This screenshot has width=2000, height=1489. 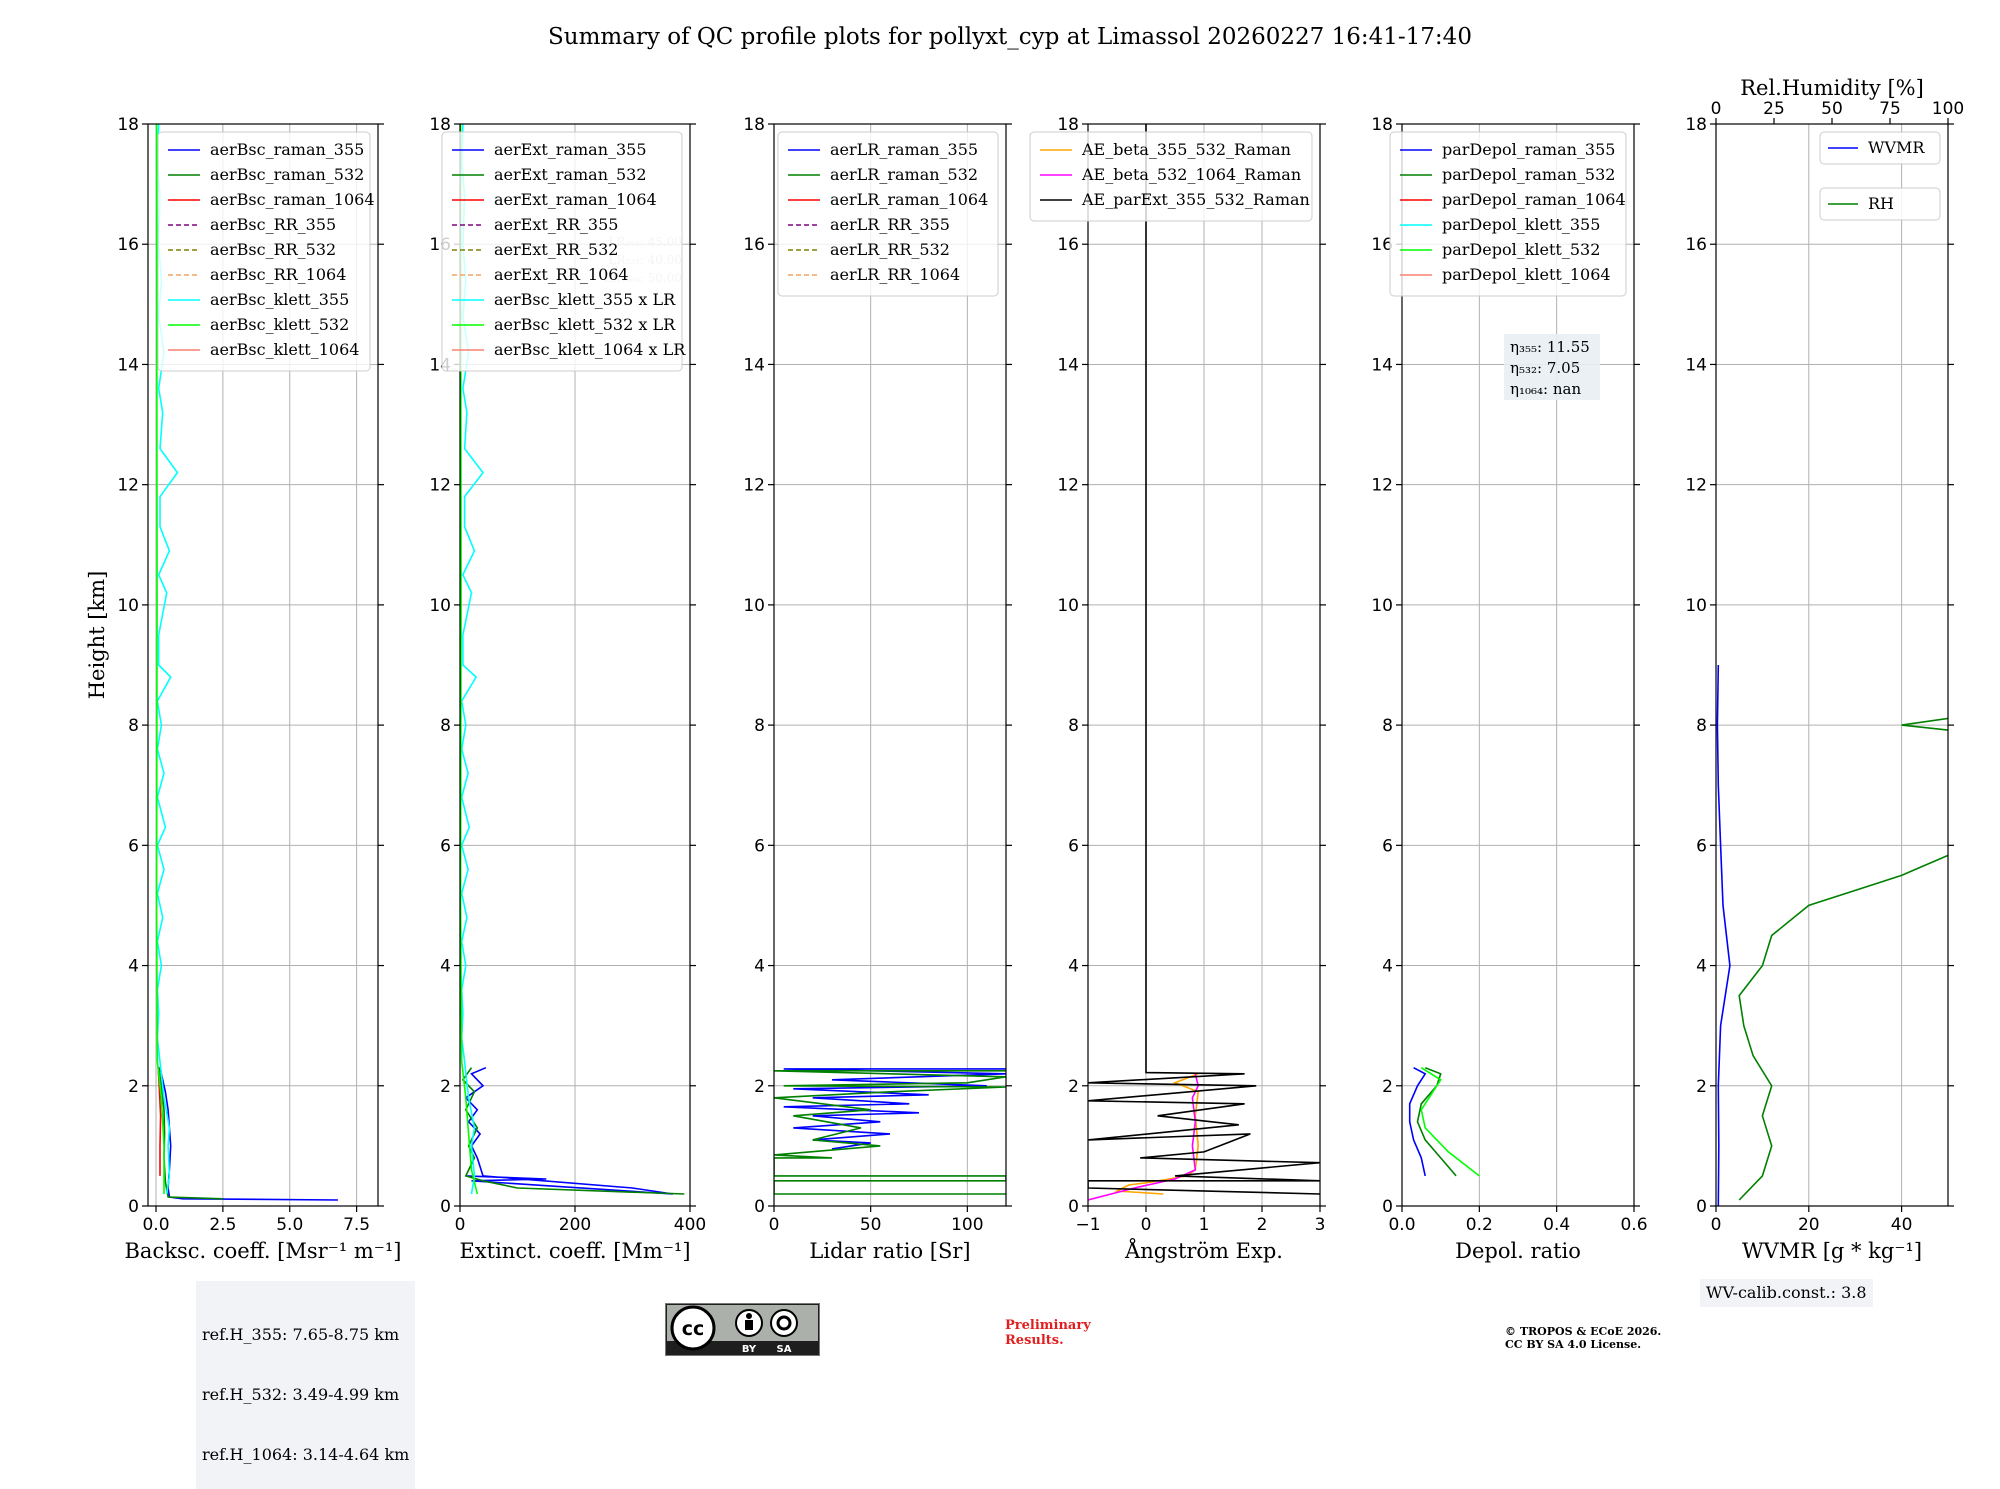 What do you see at coordinates (871, 1225) in the screenshot?
I see `x-tick-label: 50` at bounding box center [871, 1225].